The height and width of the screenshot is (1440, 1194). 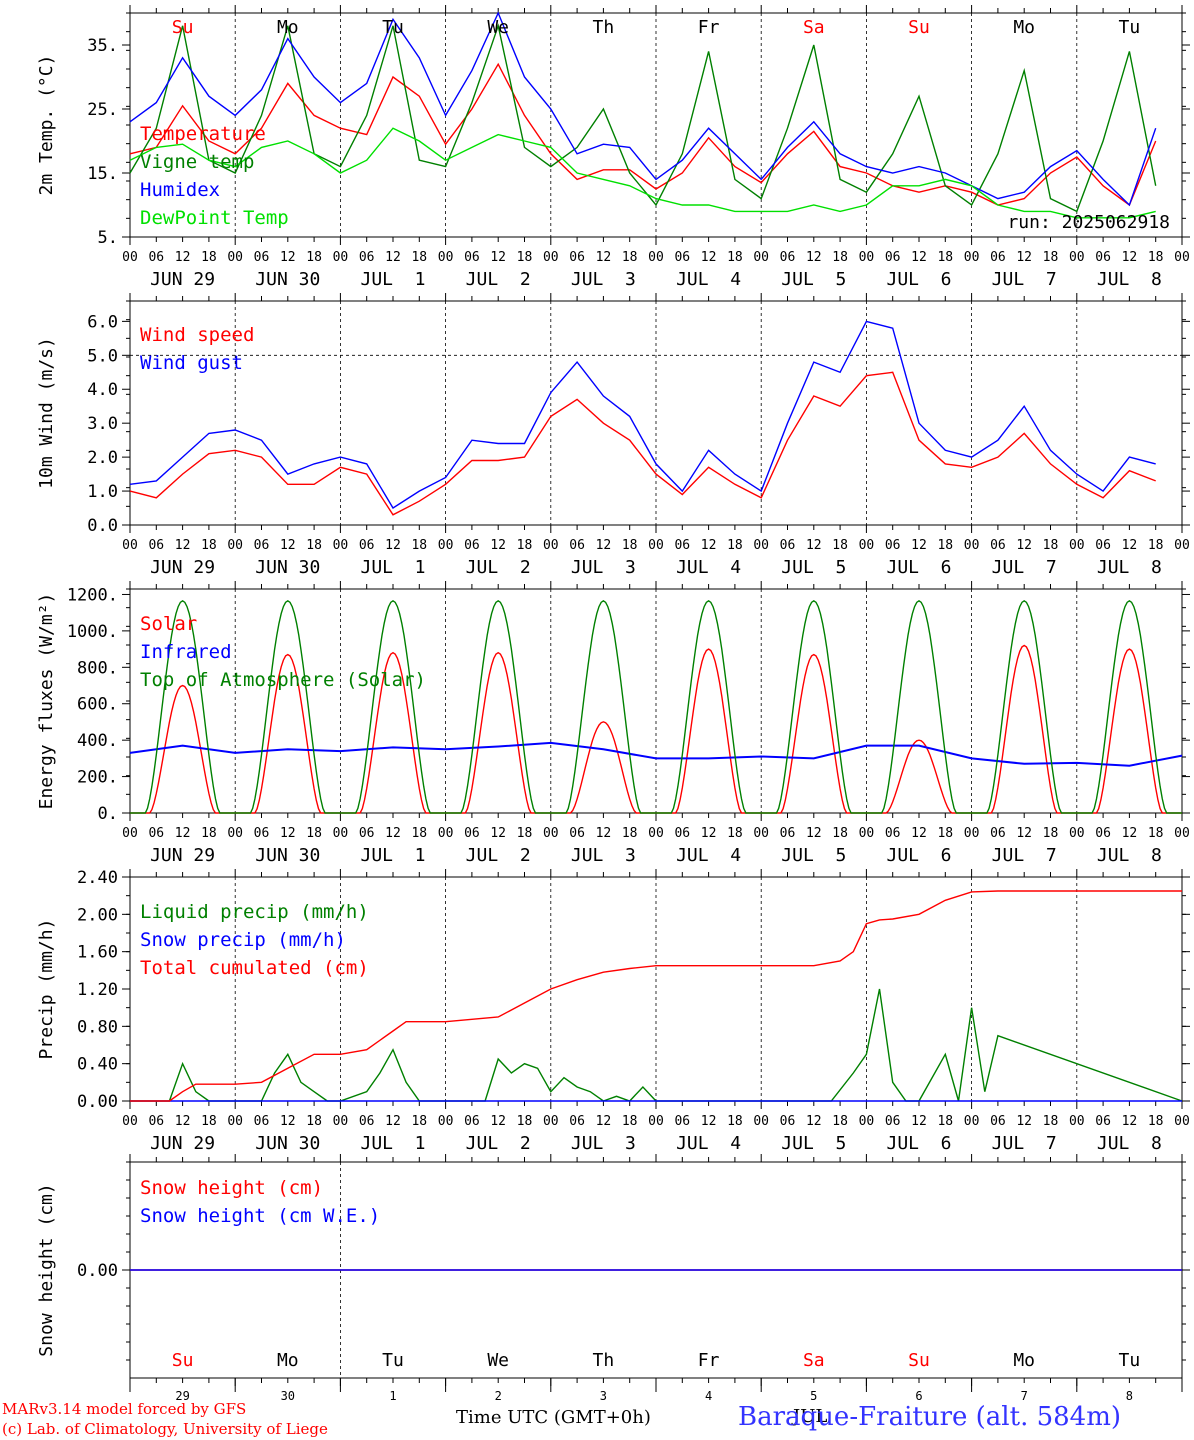 I want to click on y-tick-label: 0.40, so click(x=97, y=1065).